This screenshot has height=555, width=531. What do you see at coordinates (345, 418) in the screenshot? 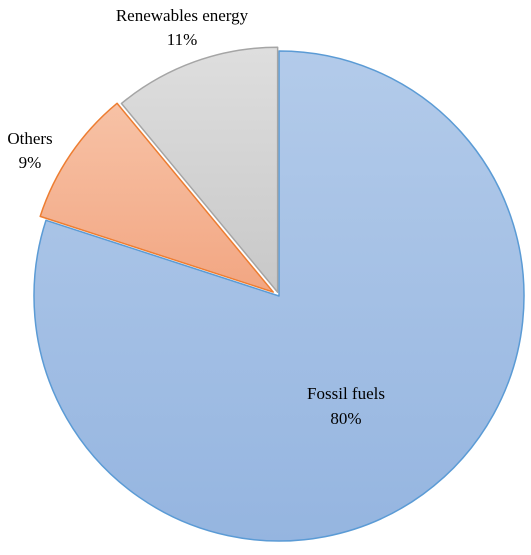
I see `slice-value-fossil-fuels: 80%` at bounding box center [345, 418].